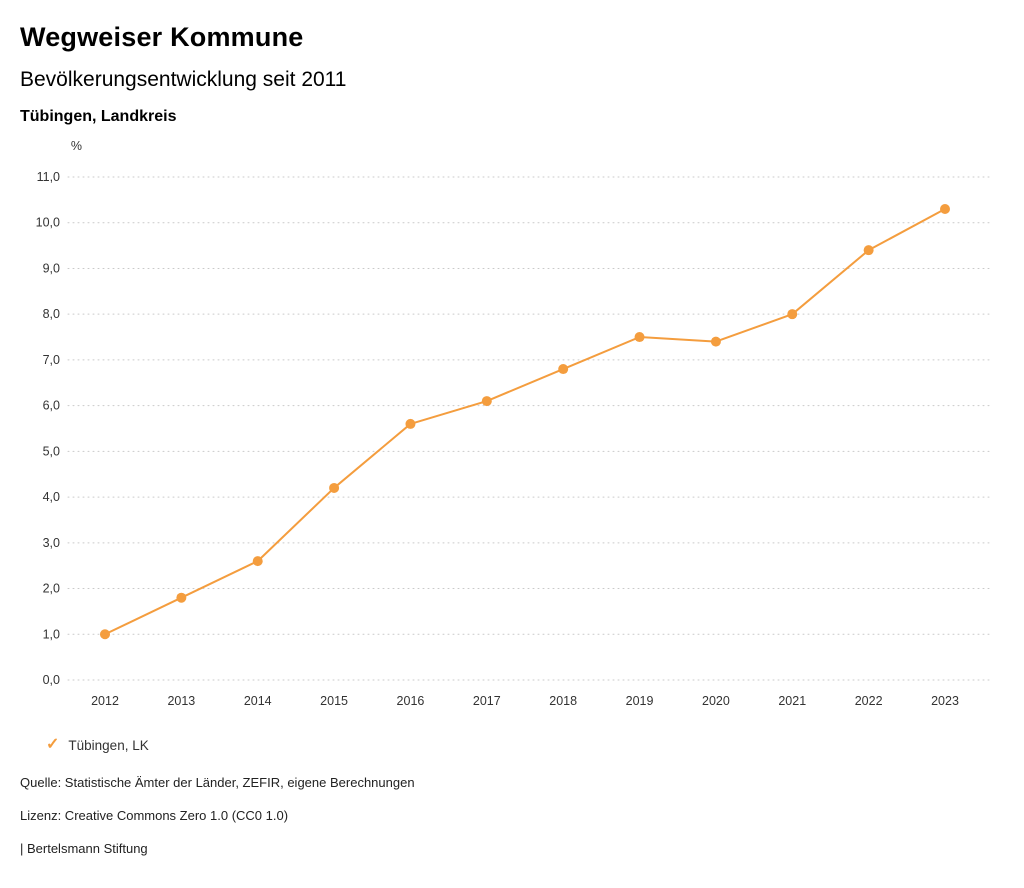 This screenshot has width=1024, height=888. Describe the element at coordinates (51, 360) in the screenshot. I see `y-tick-label: 7,0` at that location.